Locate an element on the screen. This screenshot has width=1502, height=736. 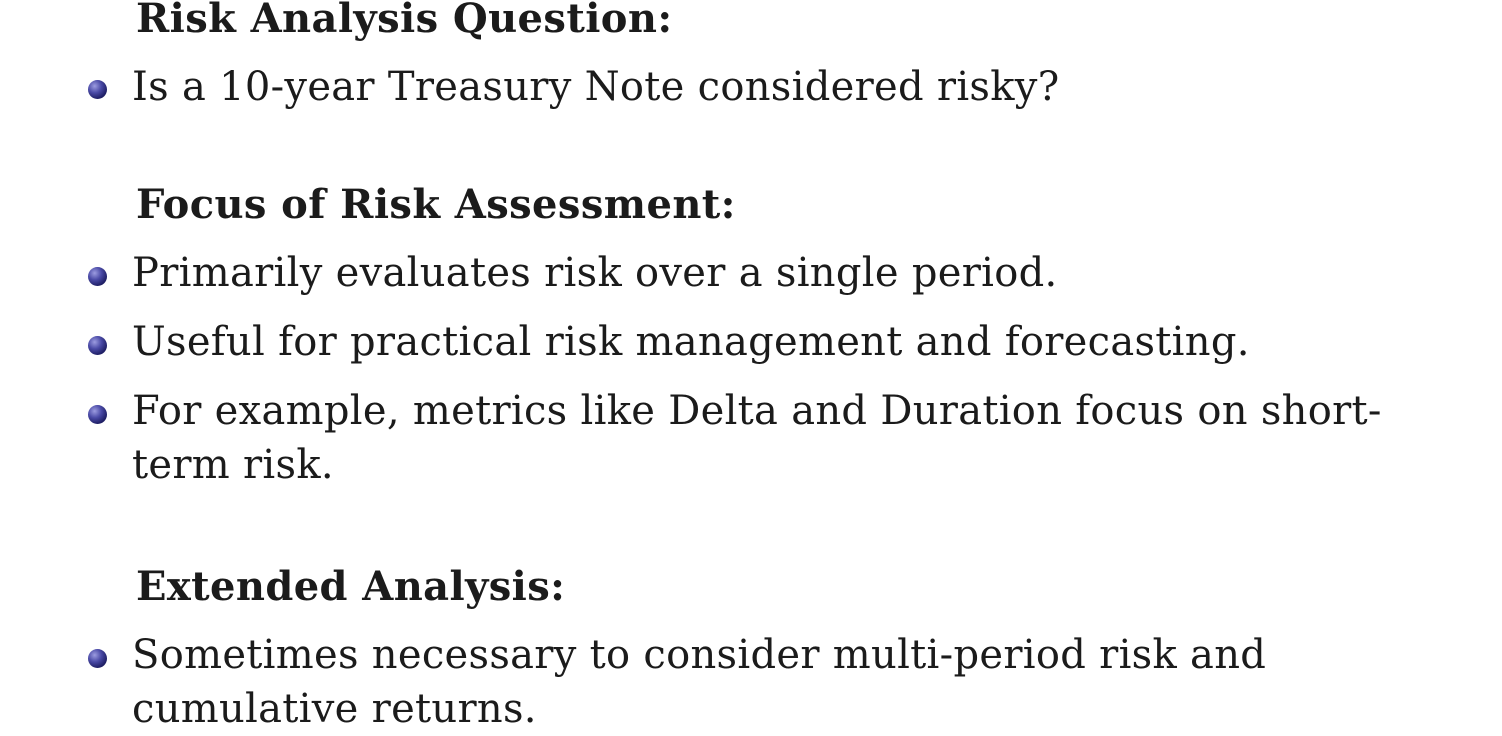
section-heading-risk-analysis-question: Risk Analysis Question: is located at coordinates (404, 21).